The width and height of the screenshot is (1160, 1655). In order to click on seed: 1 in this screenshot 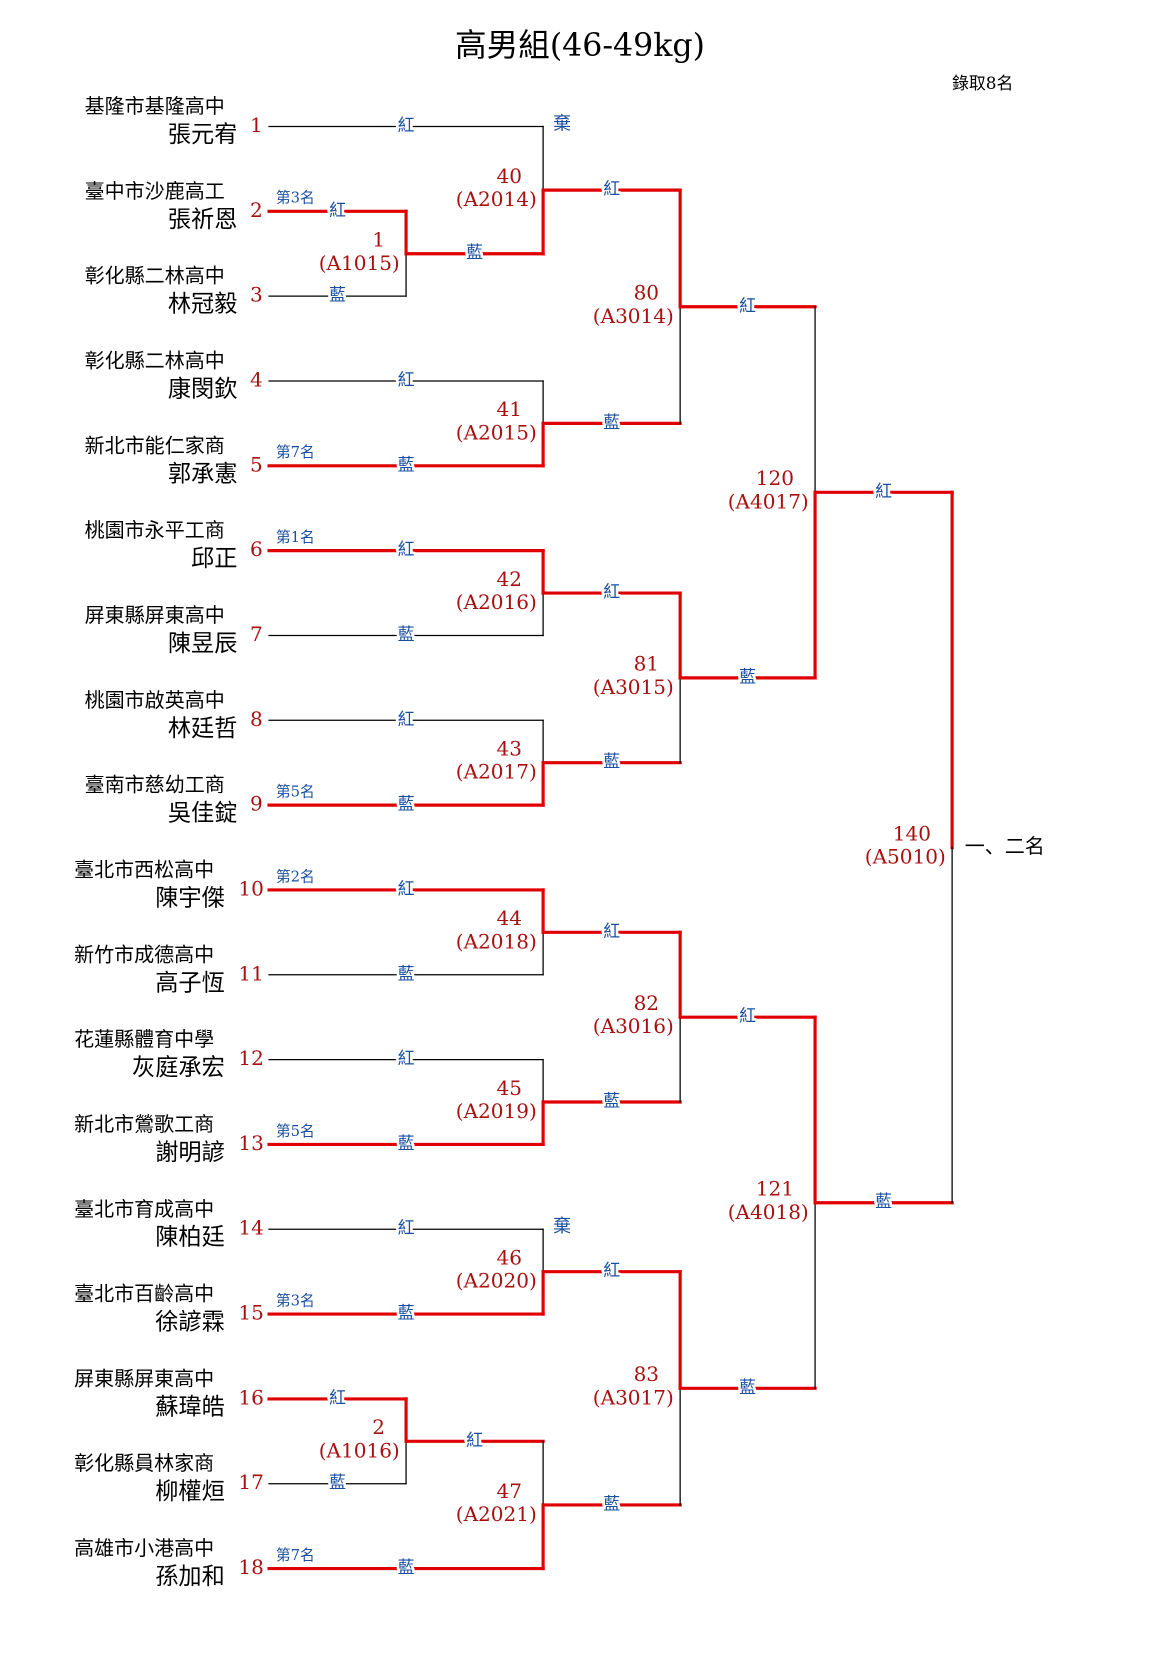, I will do `click(256, 125)`.